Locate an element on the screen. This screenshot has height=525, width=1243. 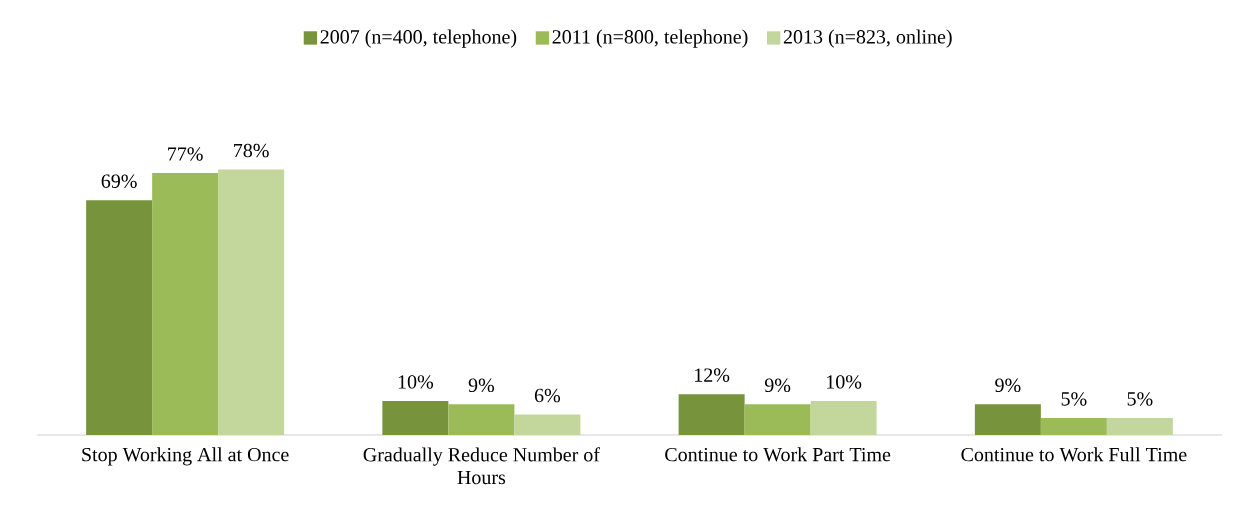
x-tick-label: Gradually Reduce Number of Hours is located at coordinates (481, 466).